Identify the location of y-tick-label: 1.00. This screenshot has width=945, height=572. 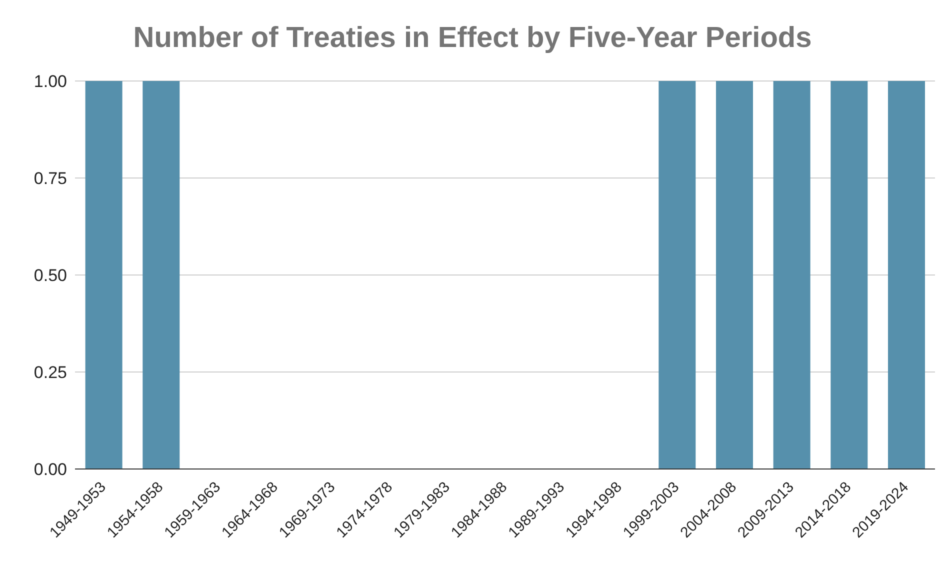
(50, 82).